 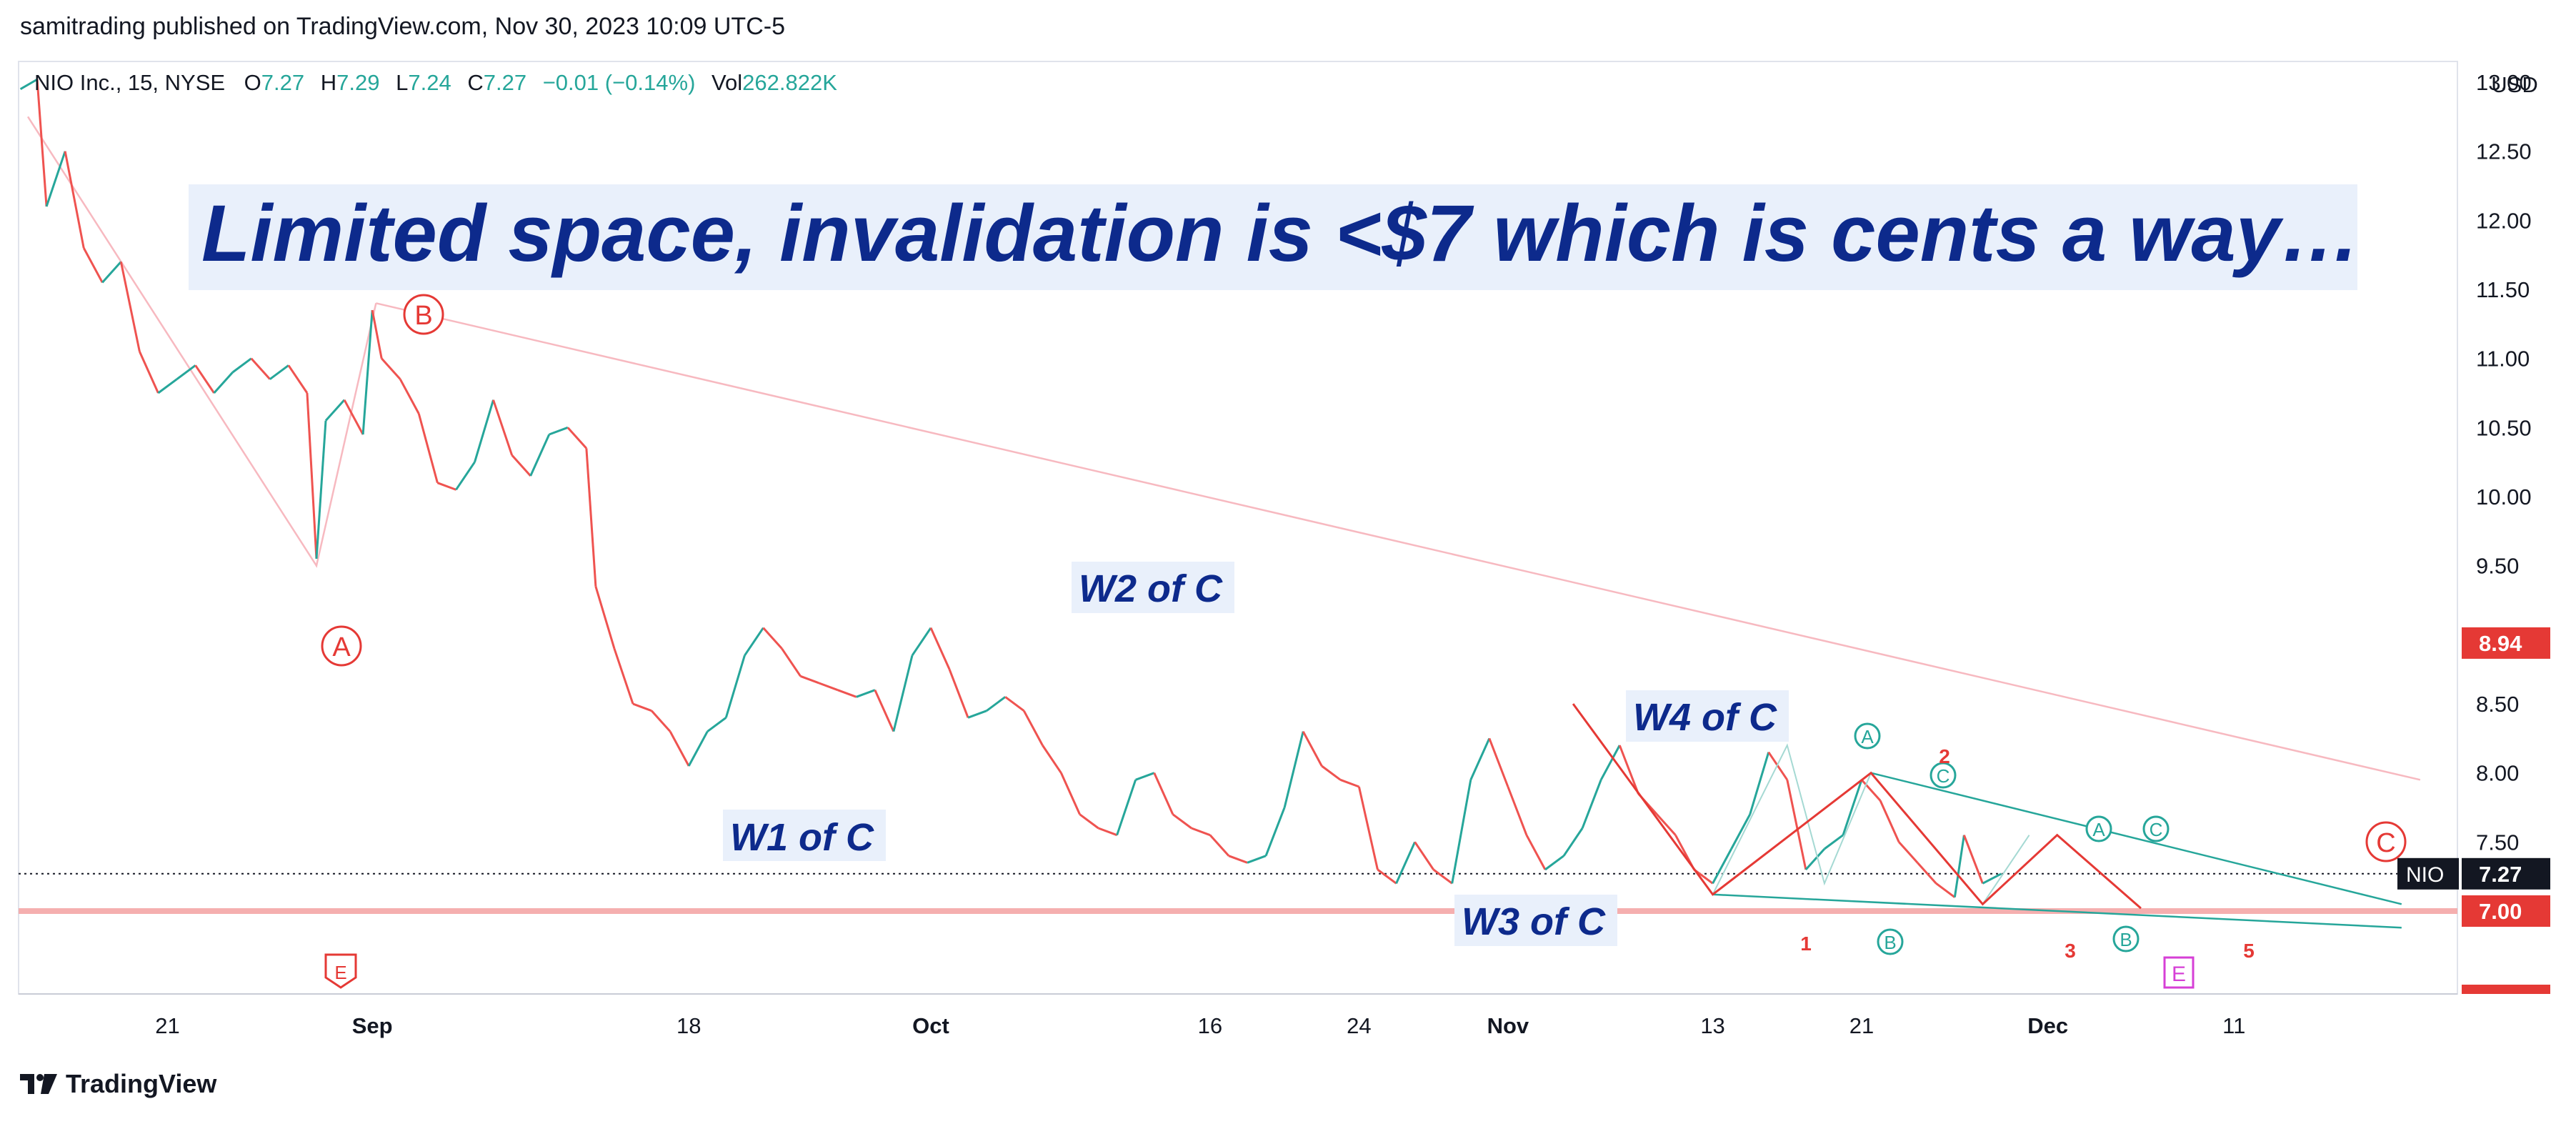 What do you see at coordinates (429, 82) in the screenshot?
I see `low-value: 7.24` at bounding box center [429, 82].